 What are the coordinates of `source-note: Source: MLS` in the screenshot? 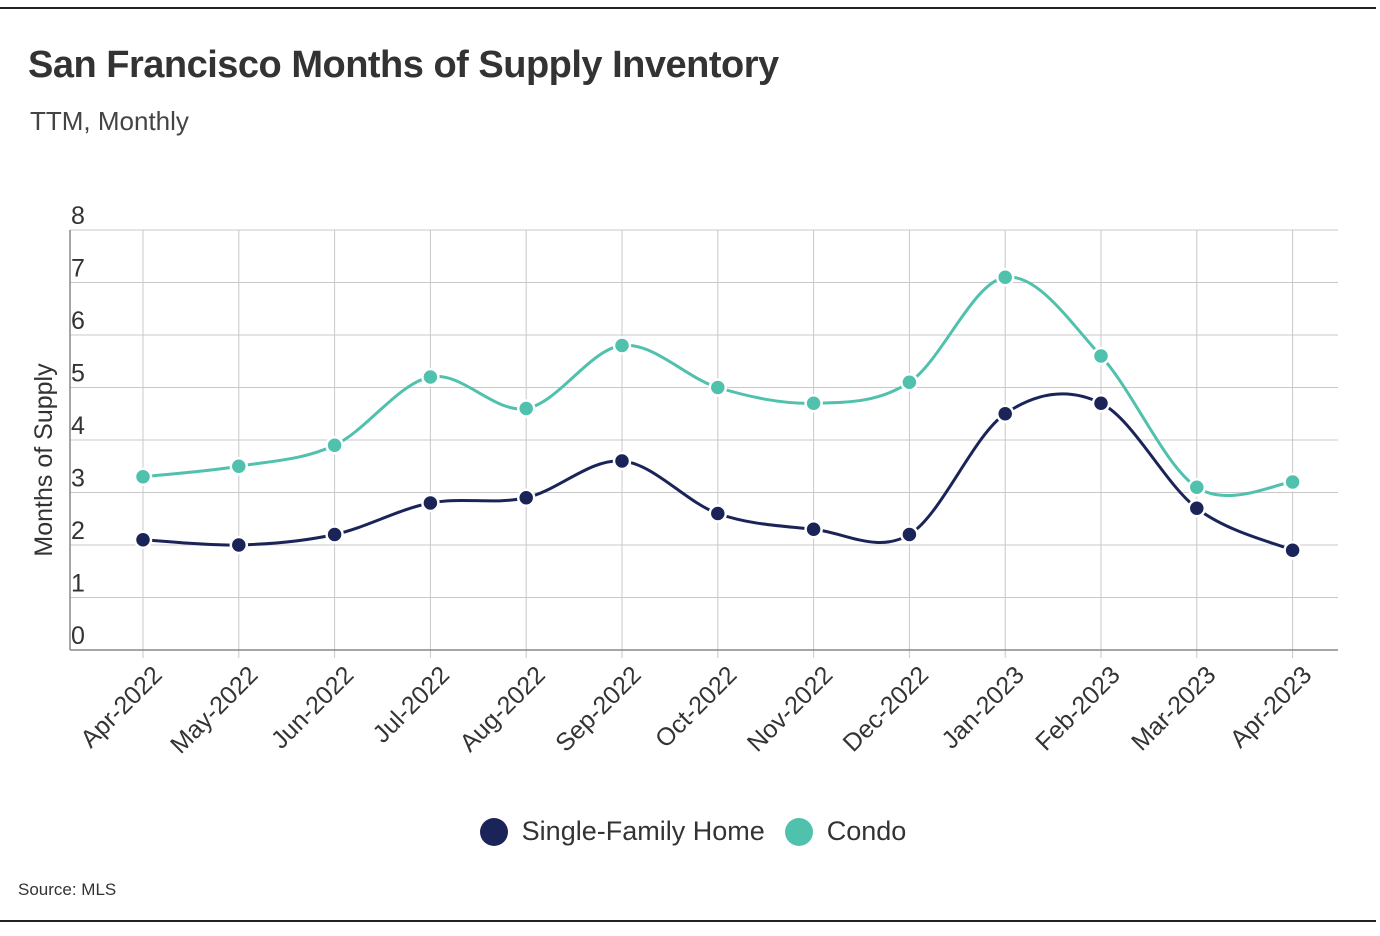 It's located at (67, 889).